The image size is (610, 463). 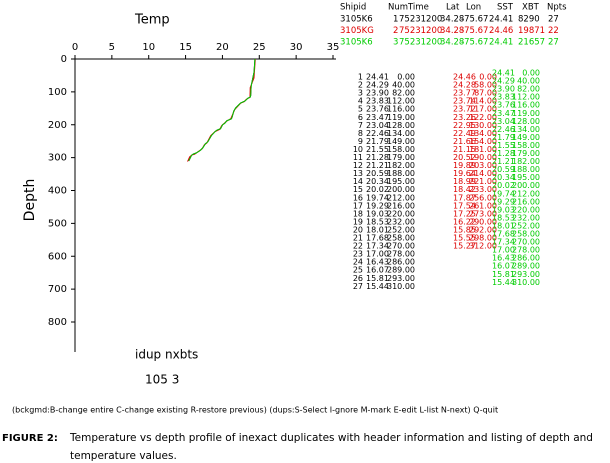 What do you see at coordinates (528, 89) in the screenshot?
I see `depth-value: 82.00` at bounding box center [528, 89].